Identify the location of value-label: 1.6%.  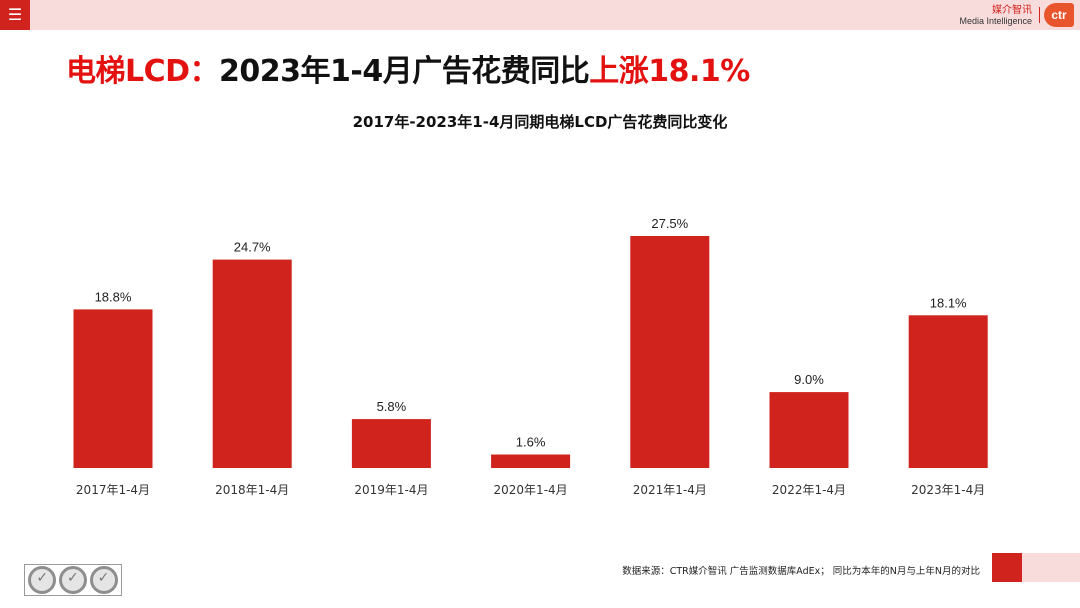
(531, 442).